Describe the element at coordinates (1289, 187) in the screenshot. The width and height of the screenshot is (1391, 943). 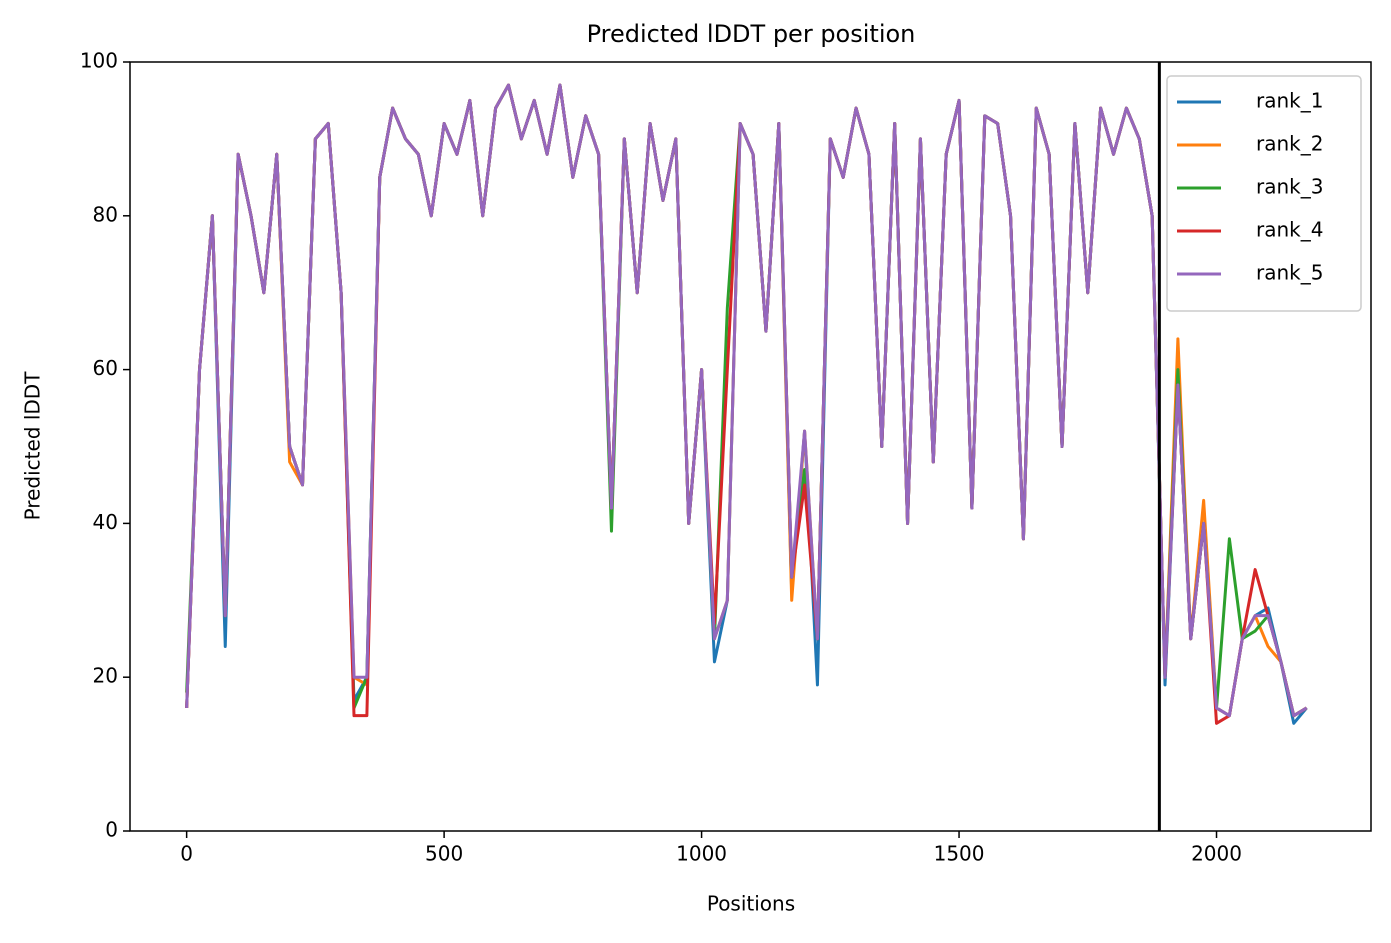
I see `legend-label: rank_3` at that location.